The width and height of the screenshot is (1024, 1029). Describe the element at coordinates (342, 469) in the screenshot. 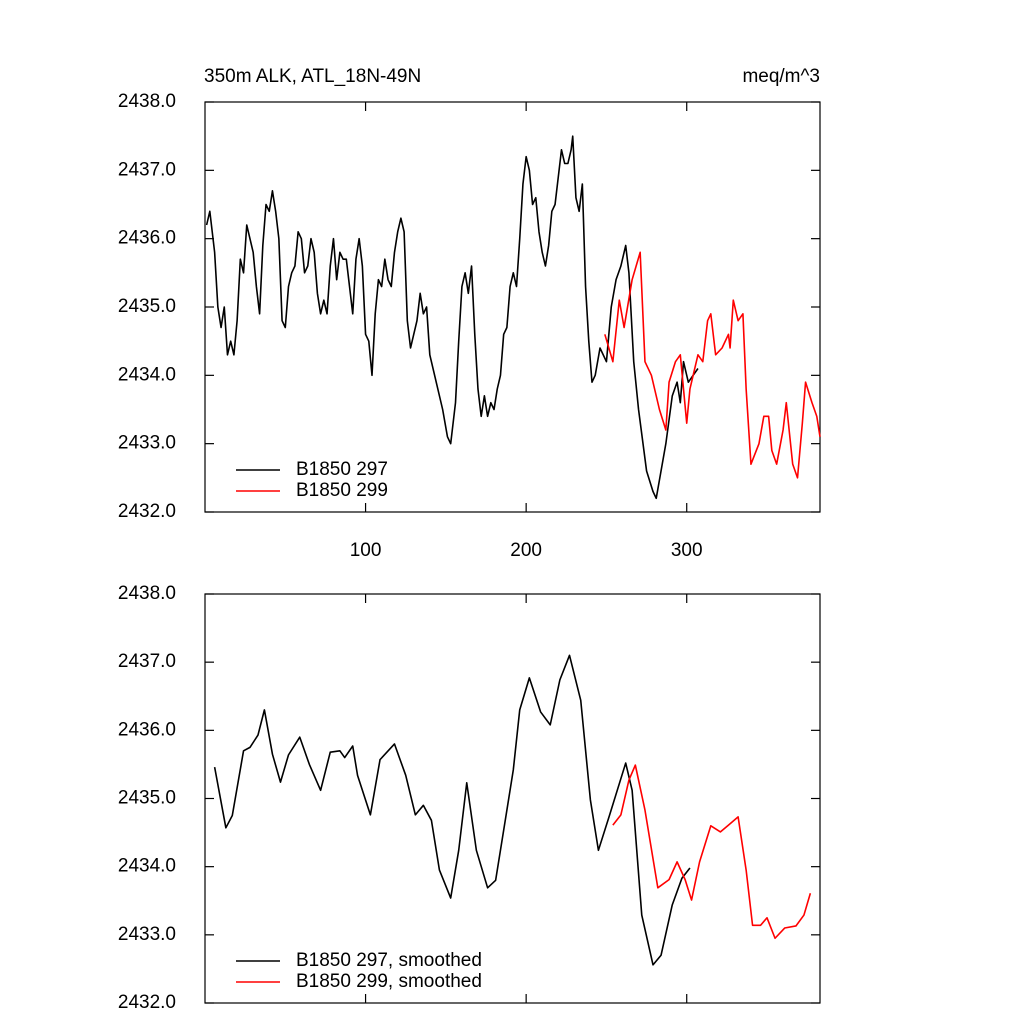

I see `legend-label: B1850 297` at that location.